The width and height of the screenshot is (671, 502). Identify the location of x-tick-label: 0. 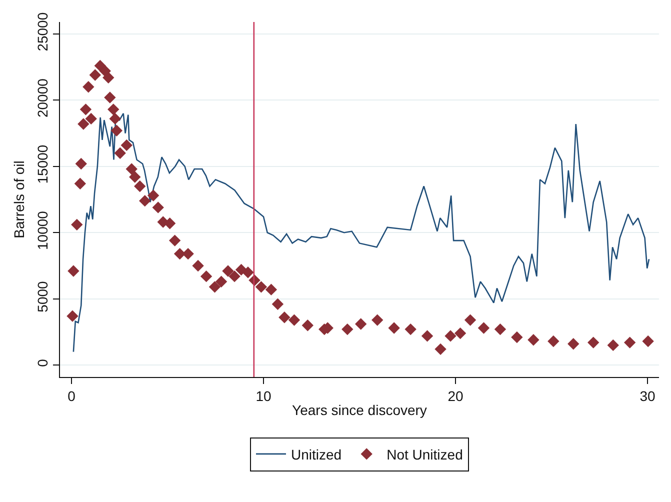
(72, 396).